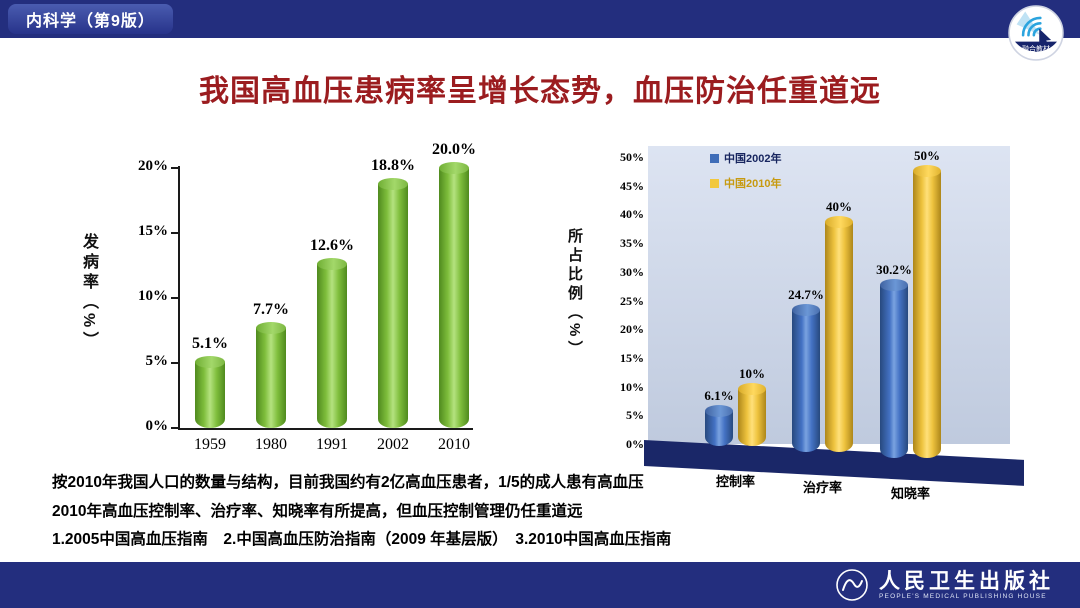  I want to click on right-bar-知晓率-中国2010年, so click(927, 311).